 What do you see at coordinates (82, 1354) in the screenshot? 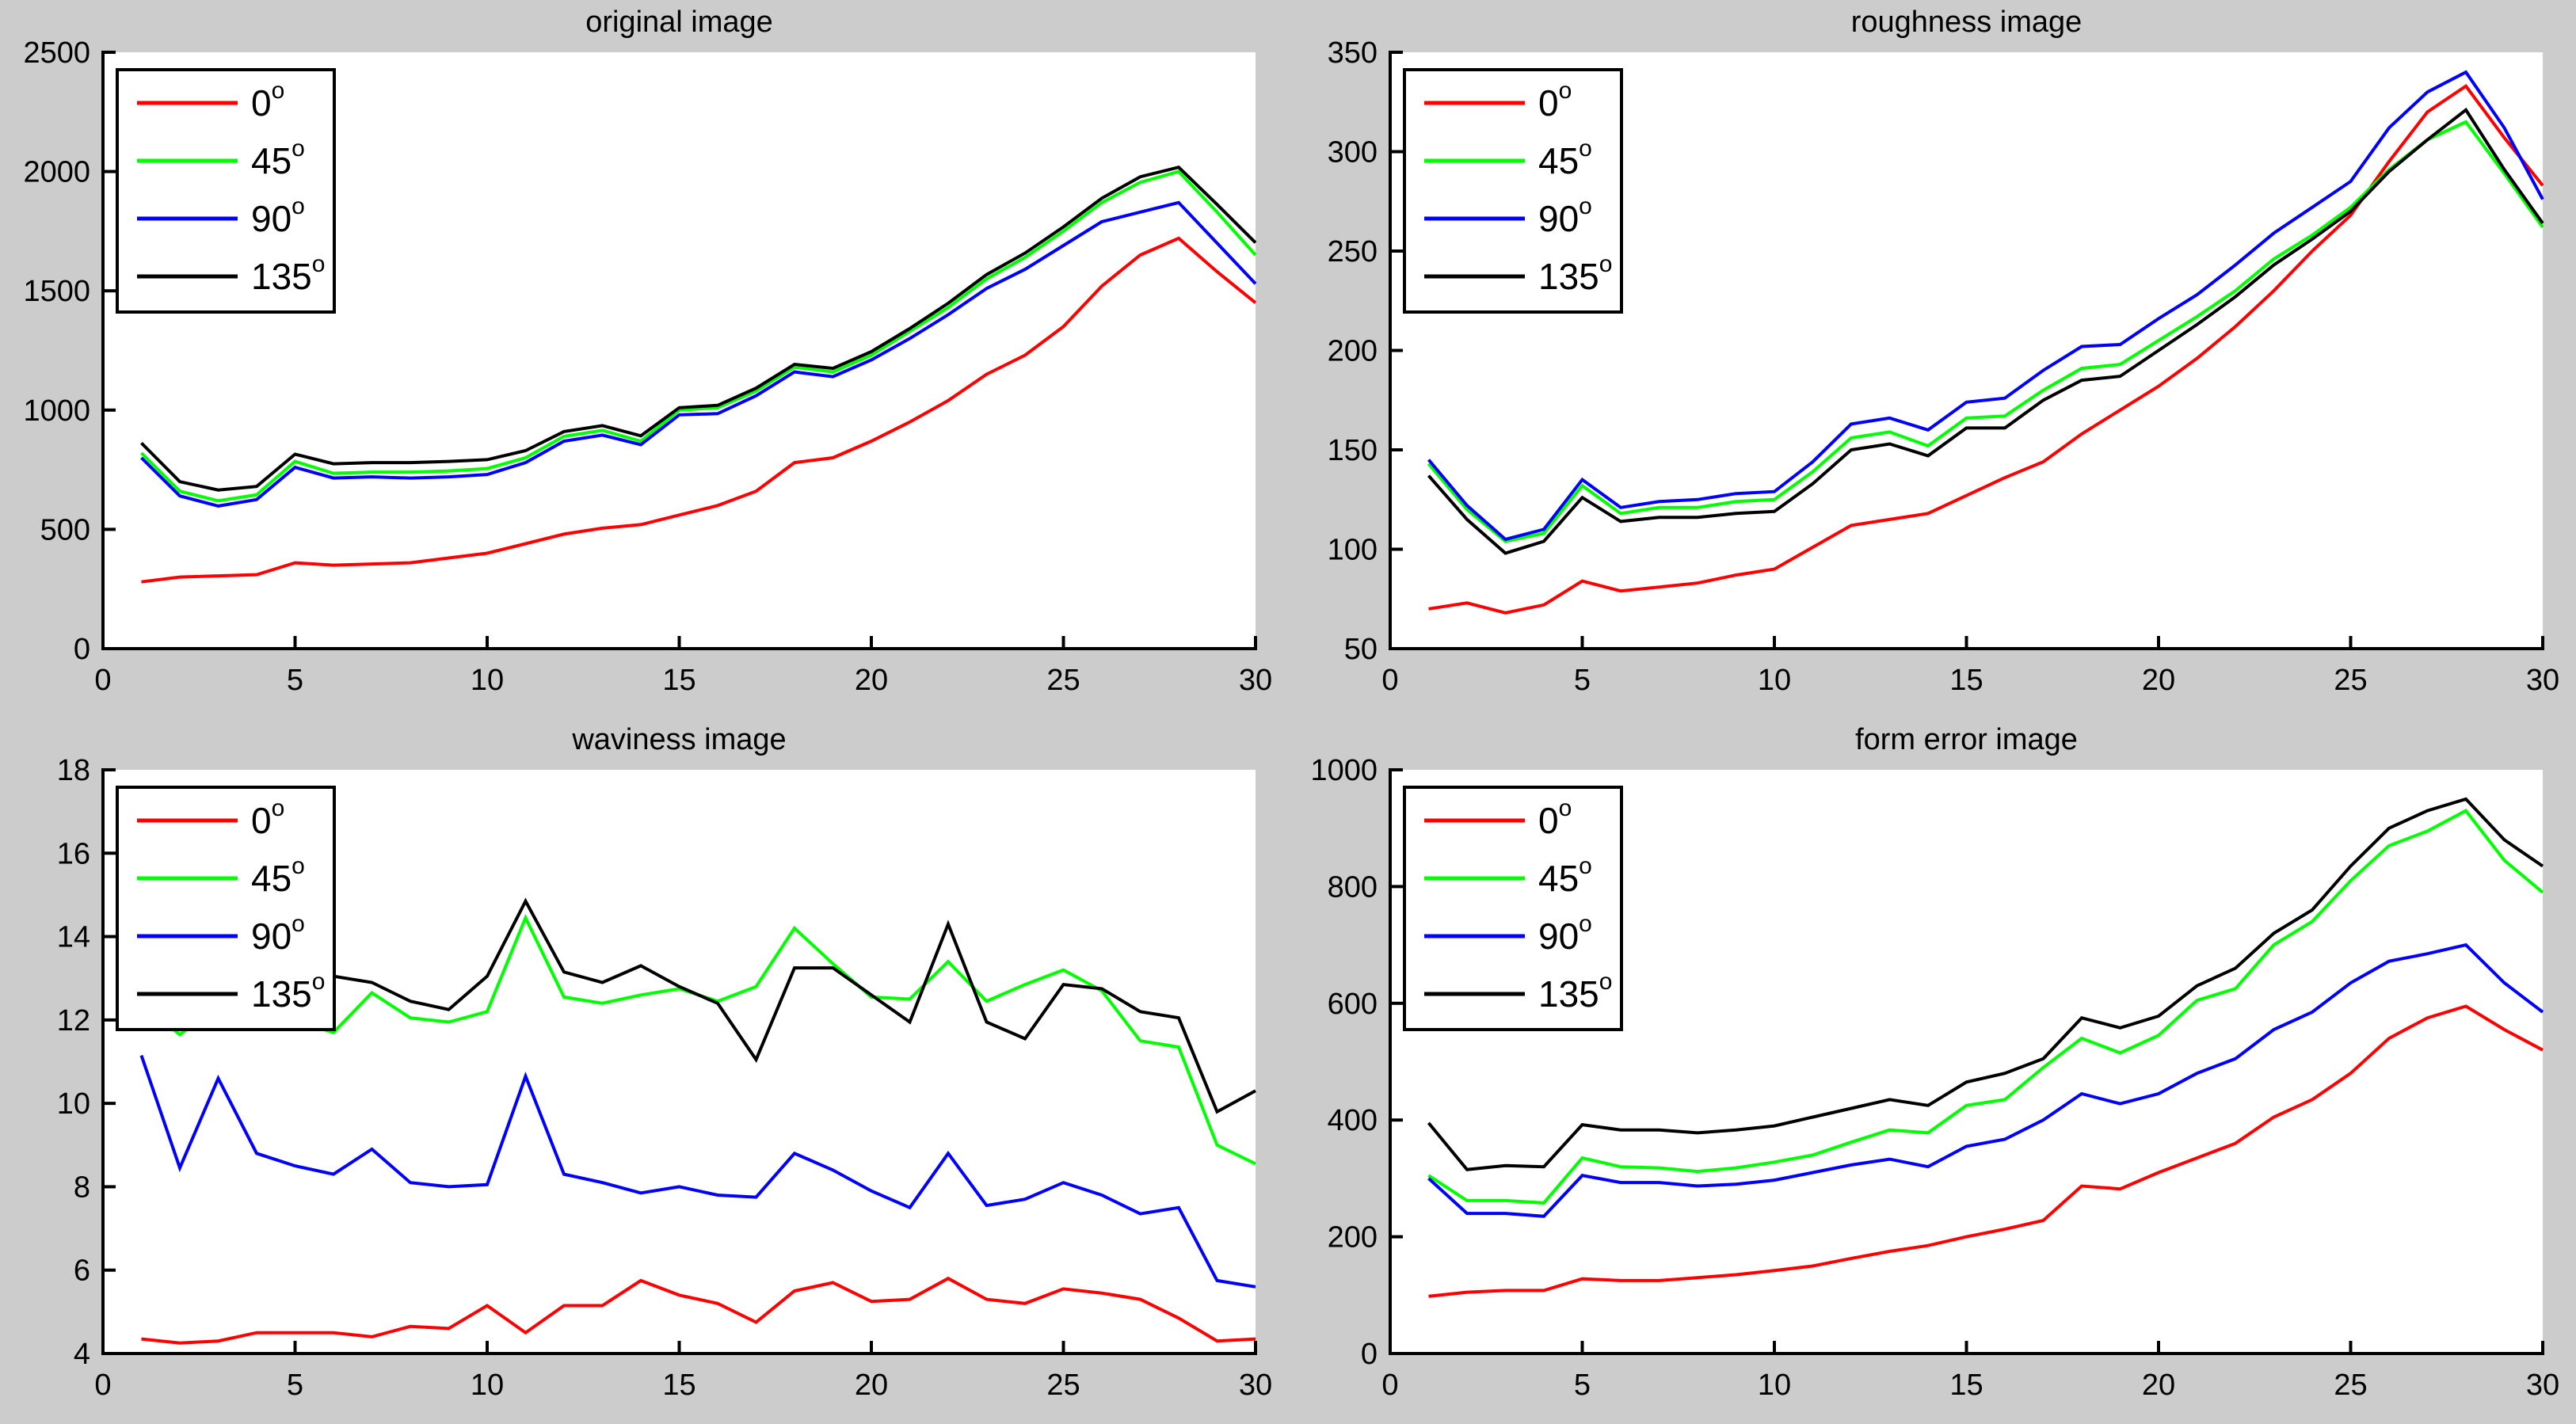
I see `y-tick-label: 4` at bounding box center [82, 1354].